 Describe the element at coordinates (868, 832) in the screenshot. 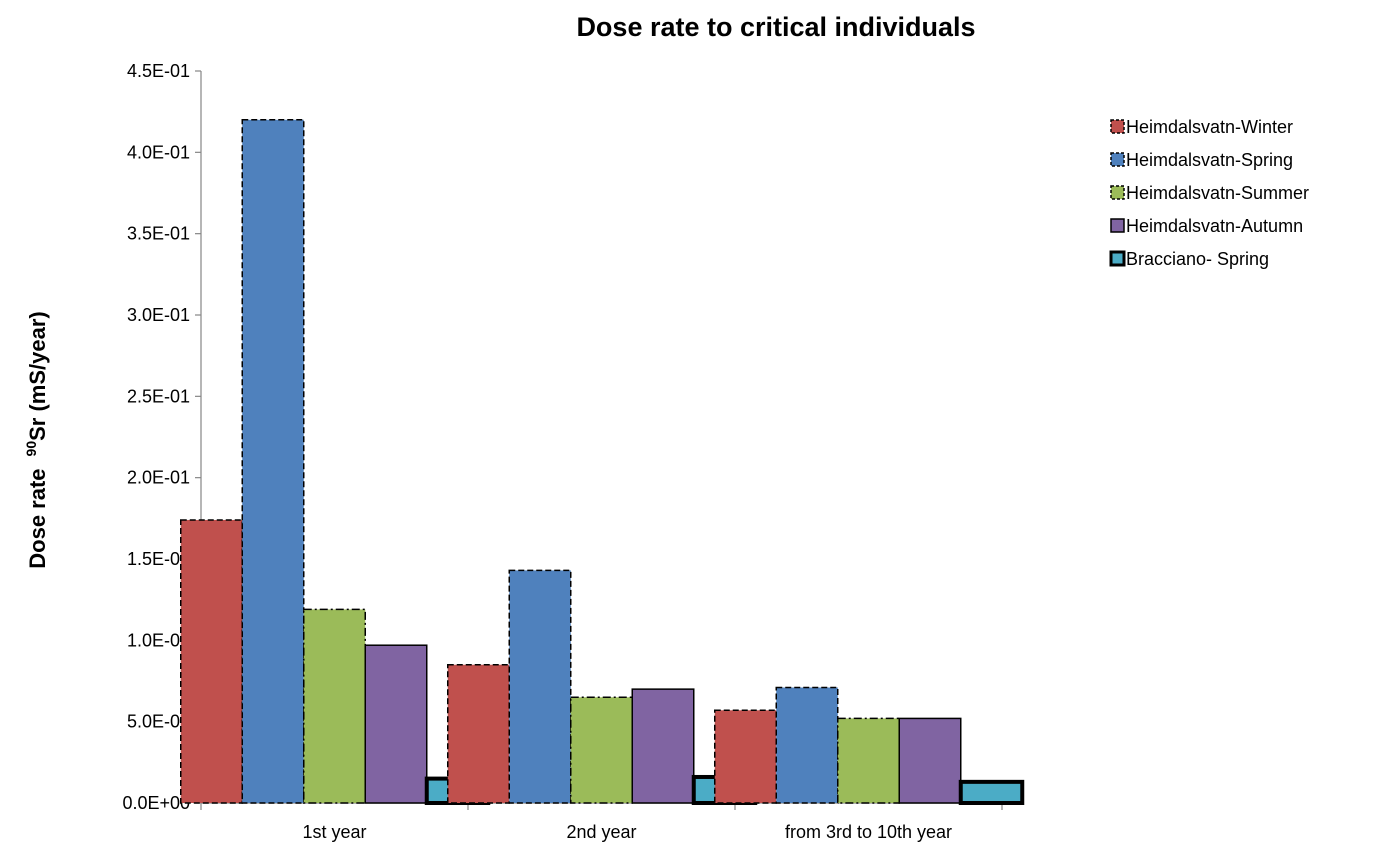

I see `x-category-label: from 3rd to 10th year` at that location.